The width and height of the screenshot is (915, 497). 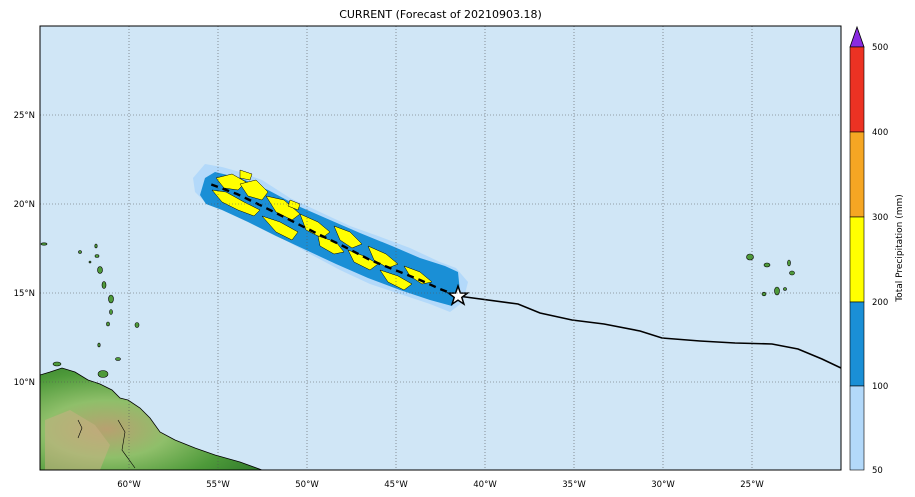 I want to click on lon-label: 45°W, so click(x=396, y=485).